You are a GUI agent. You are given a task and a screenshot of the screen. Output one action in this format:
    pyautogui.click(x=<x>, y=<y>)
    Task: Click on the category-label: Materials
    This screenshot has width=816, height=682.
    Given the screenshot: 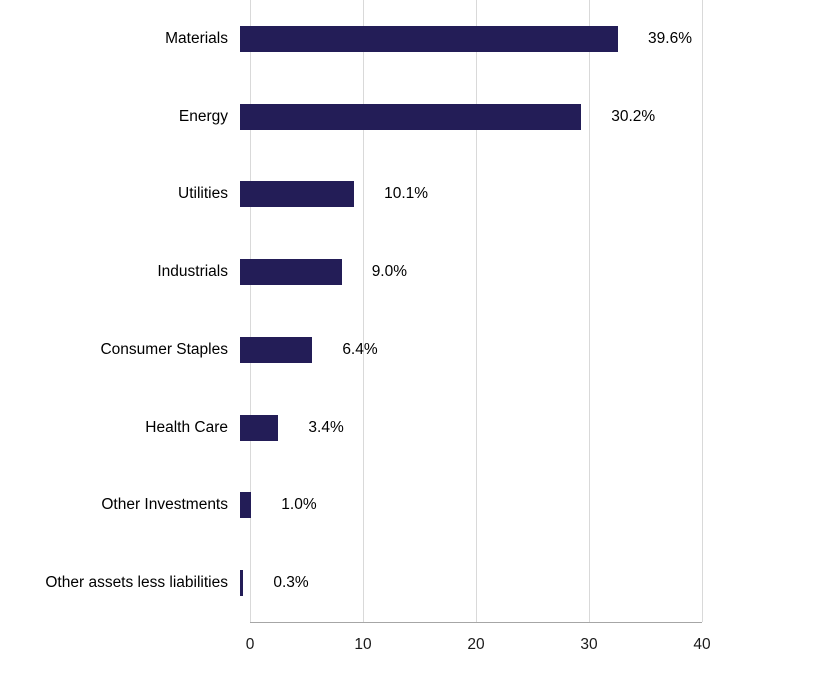 What is the action you would take?
    pyautogui.click(x=196, y=38)
    